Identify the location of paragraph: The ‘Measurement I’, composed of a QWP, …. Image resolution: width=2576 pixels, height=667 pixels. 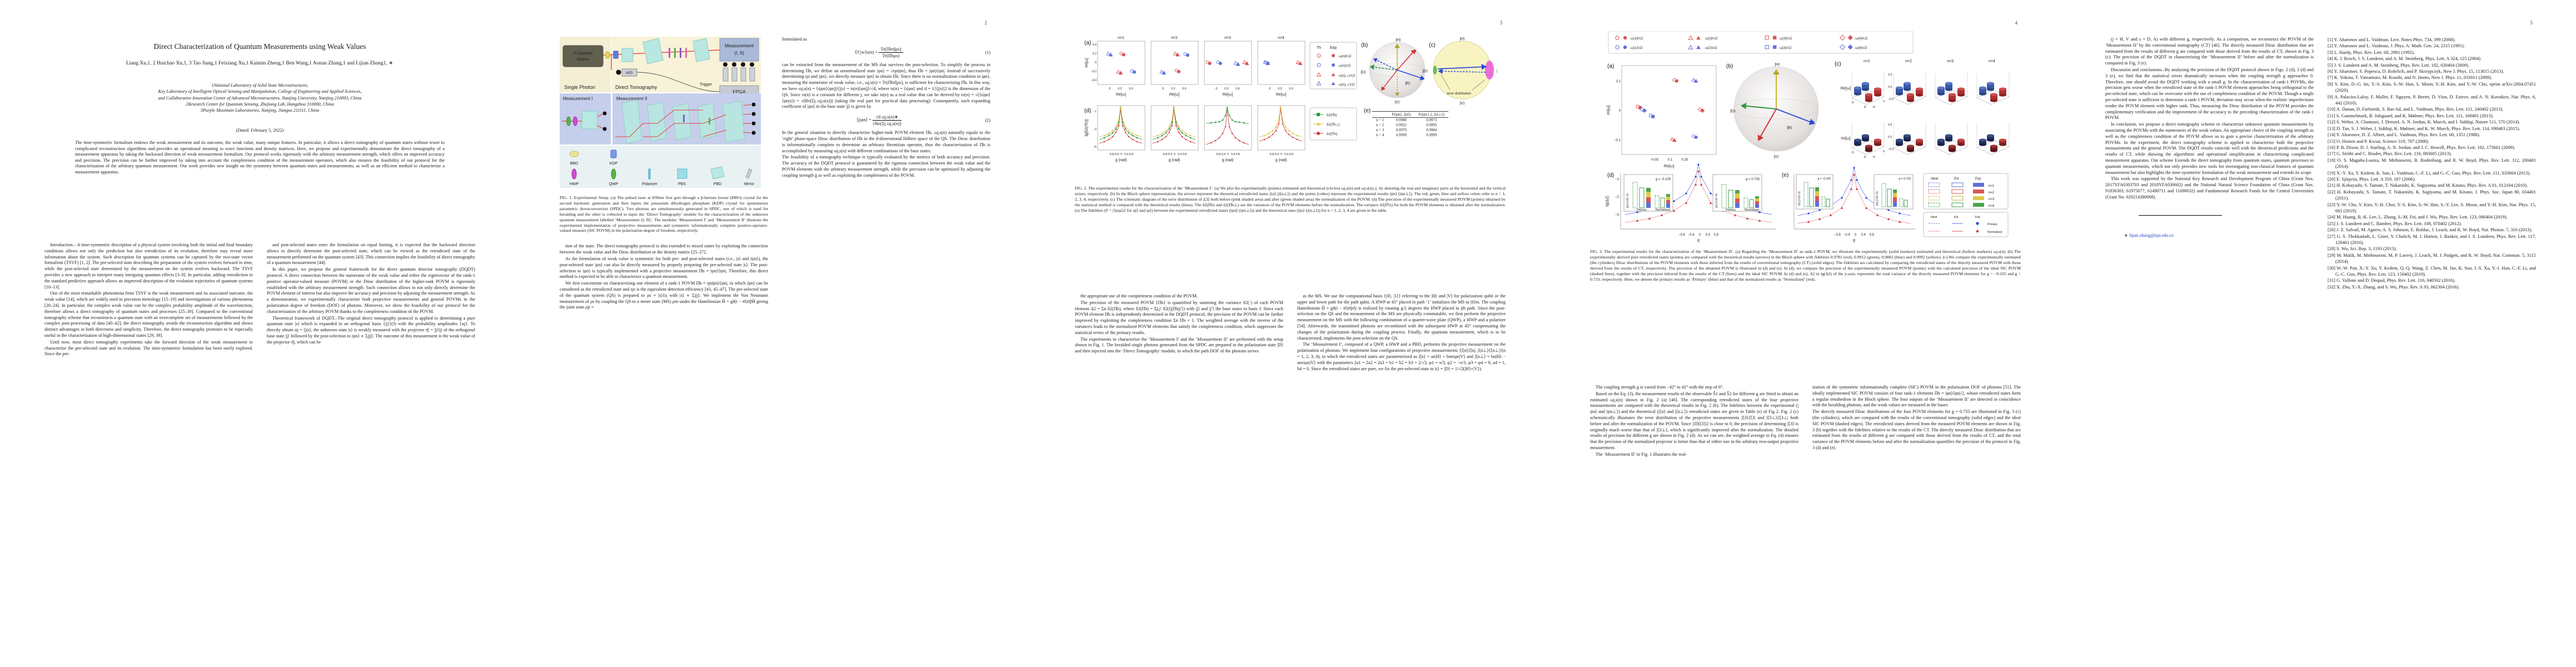
(1401, 356).